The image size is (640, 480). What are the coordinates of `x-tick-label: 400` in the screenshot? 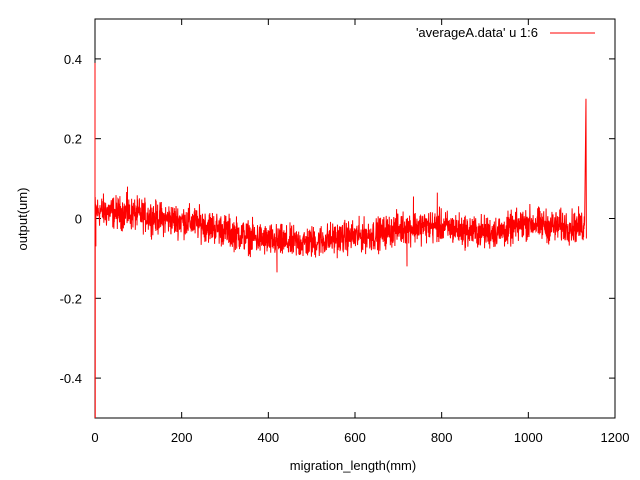 It's located at (268, 437).